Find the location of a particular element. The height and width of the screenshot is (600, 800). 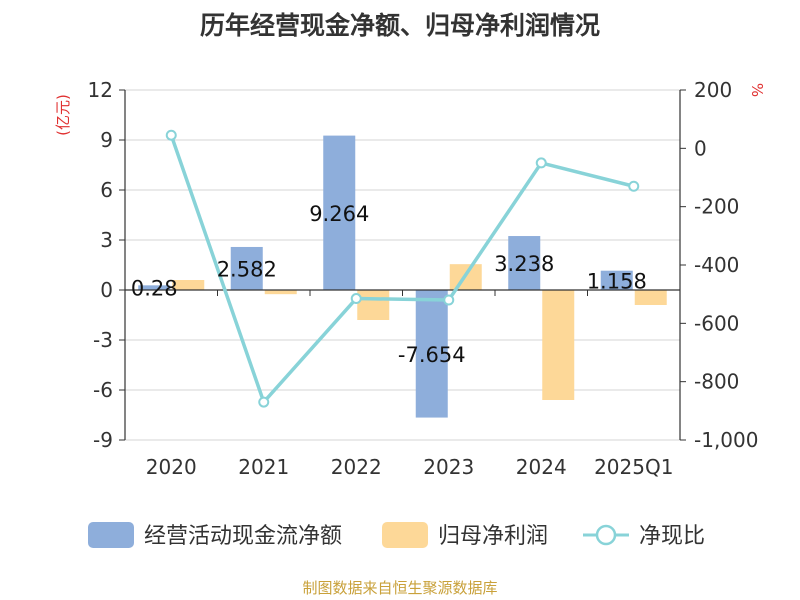

y-right-tick-label: -400 is located at coordinates (716, 265).